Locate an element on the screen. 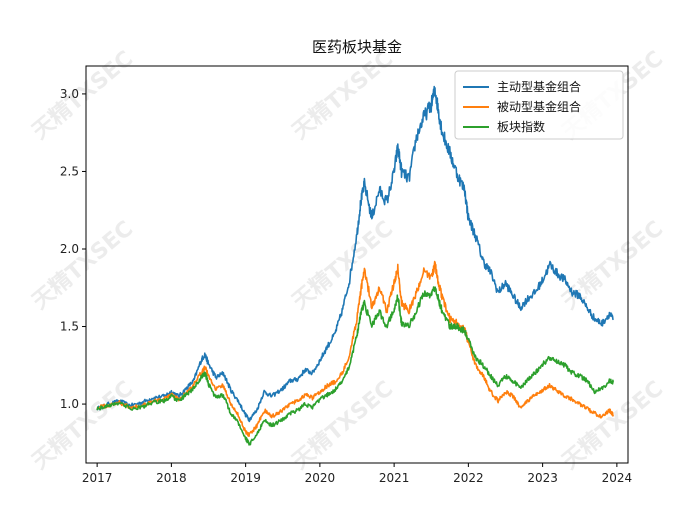 Image resolution: width=692 pixels, height=519 pixels. y-tick-label: 1.5 is located at coordinates (69, 327).